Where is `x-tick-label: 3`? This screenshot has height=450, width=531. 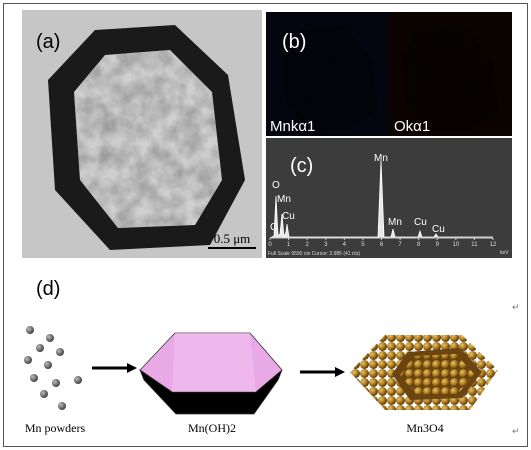 x-tick-label: 3 is located at coordinates (326, 245).